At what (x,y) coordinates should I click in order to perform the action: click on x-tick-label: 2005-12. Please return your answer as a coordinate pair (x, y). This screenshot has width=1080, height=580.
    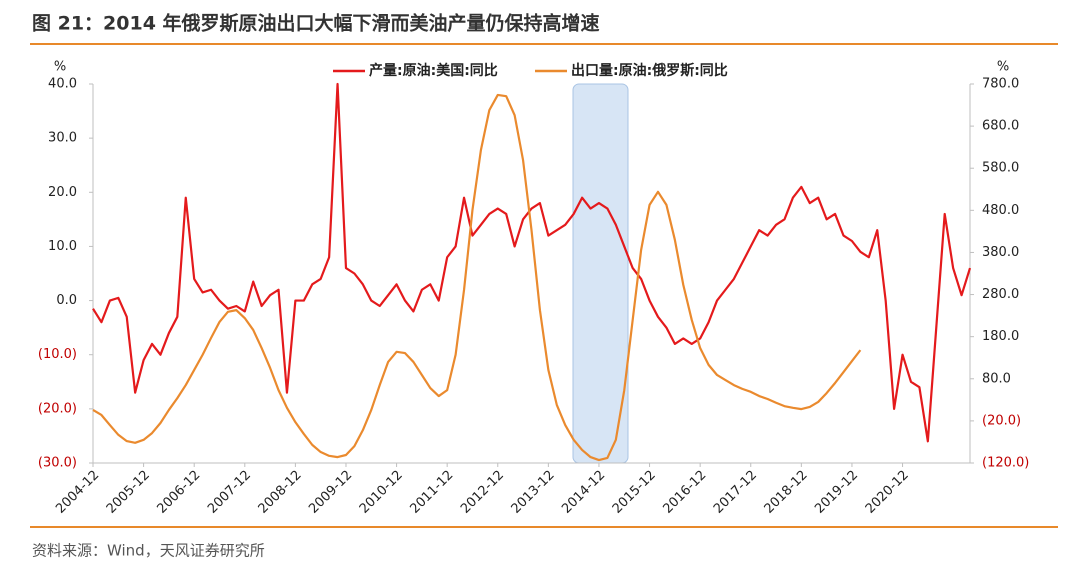
    Looking at the image, I should click on (128, 492).